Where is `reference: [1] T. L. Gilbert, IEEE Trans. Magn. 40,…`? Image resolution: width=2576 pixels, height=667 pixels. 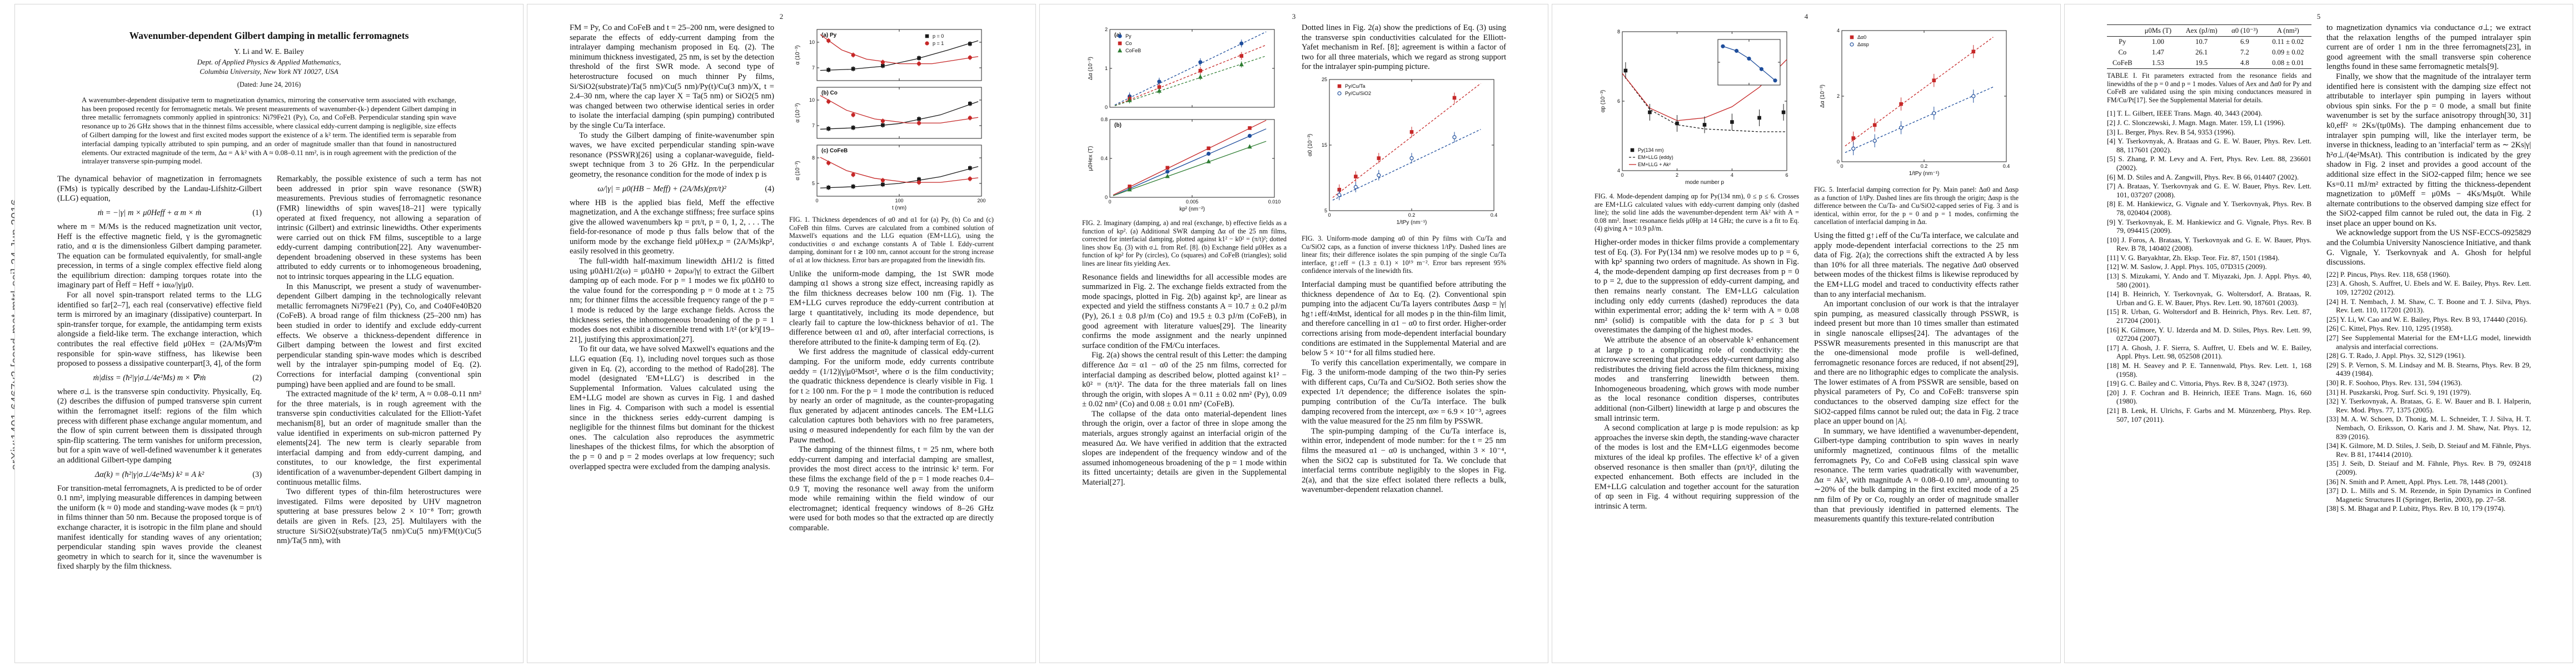 reference: [1] T. L. Gilbert, IEEE Trans. Magn. 40,… is located at coordinates (2185, 113).